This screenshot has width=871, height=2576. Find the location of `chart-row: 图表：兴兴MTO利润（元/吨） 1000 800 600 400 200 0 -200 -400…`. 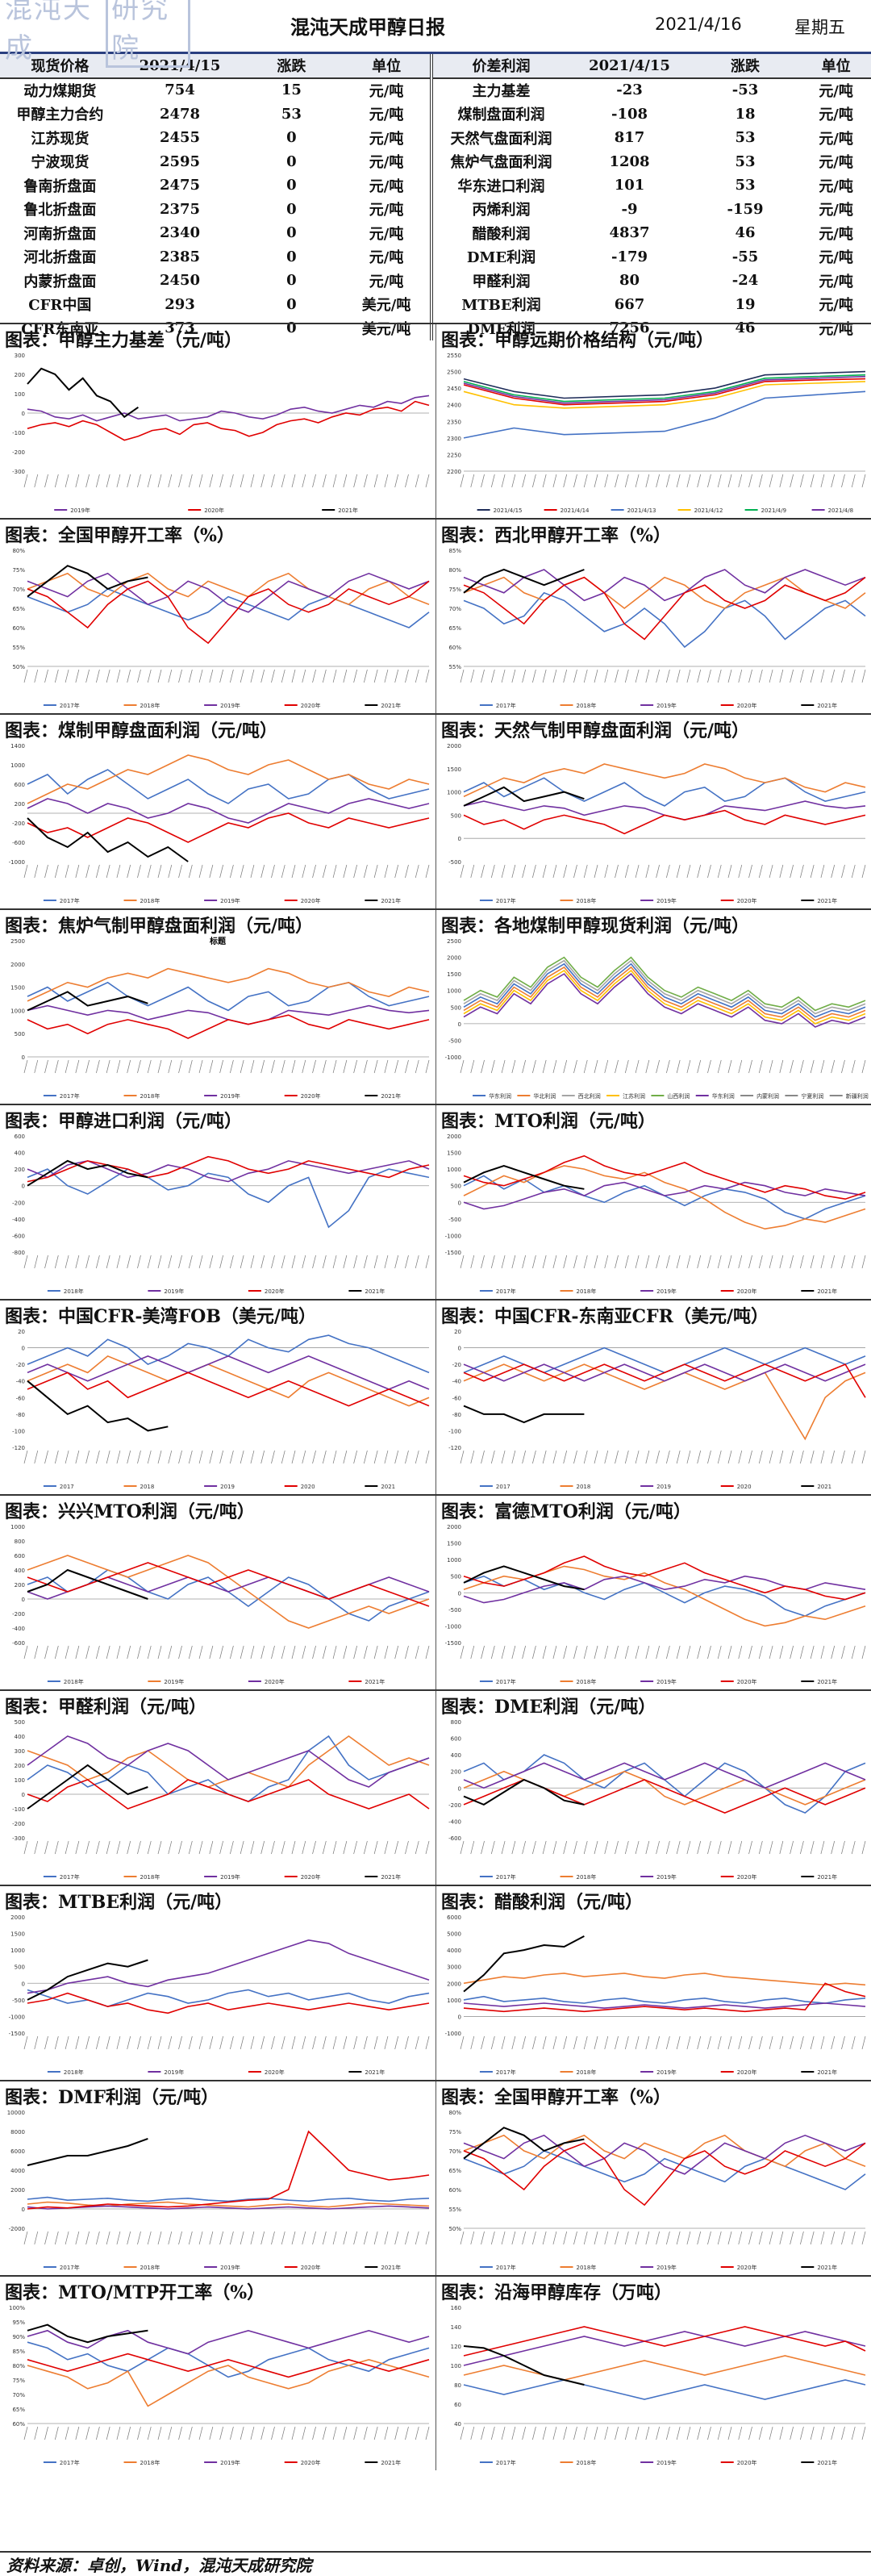

chart-row: 图表：兴兴MTO利润（元/吨） 1000 800 600 400 200 0 -200 -400… is located at coordinates (435, 1592).